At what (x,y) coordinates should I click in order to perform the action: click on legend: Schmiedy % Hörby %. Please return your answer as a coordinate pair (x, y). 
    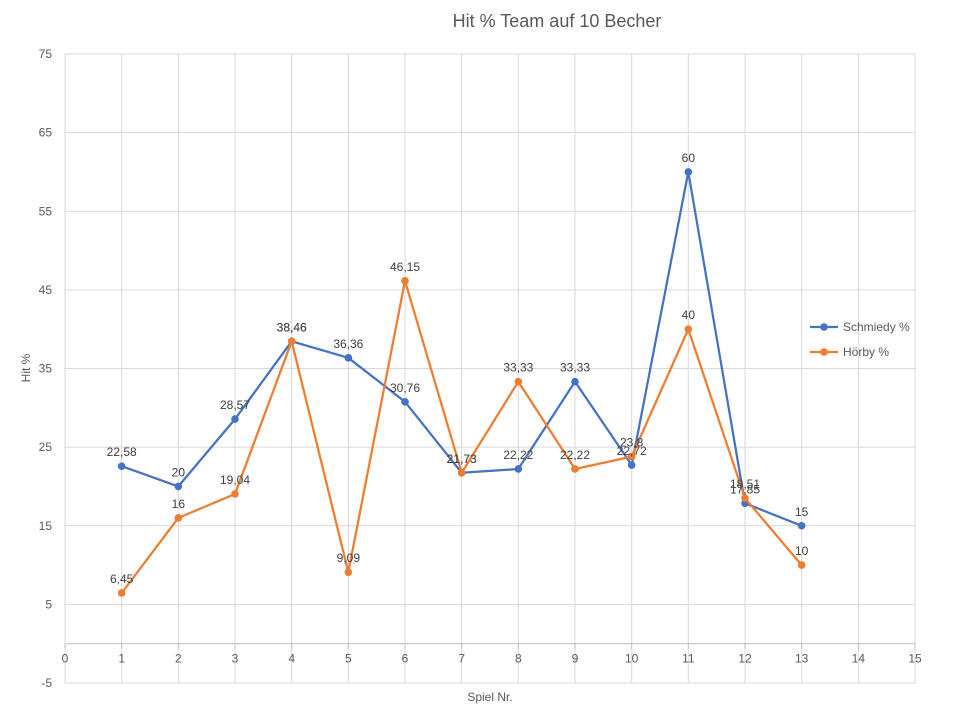
    Looking at the image, I should click on (860, 339).